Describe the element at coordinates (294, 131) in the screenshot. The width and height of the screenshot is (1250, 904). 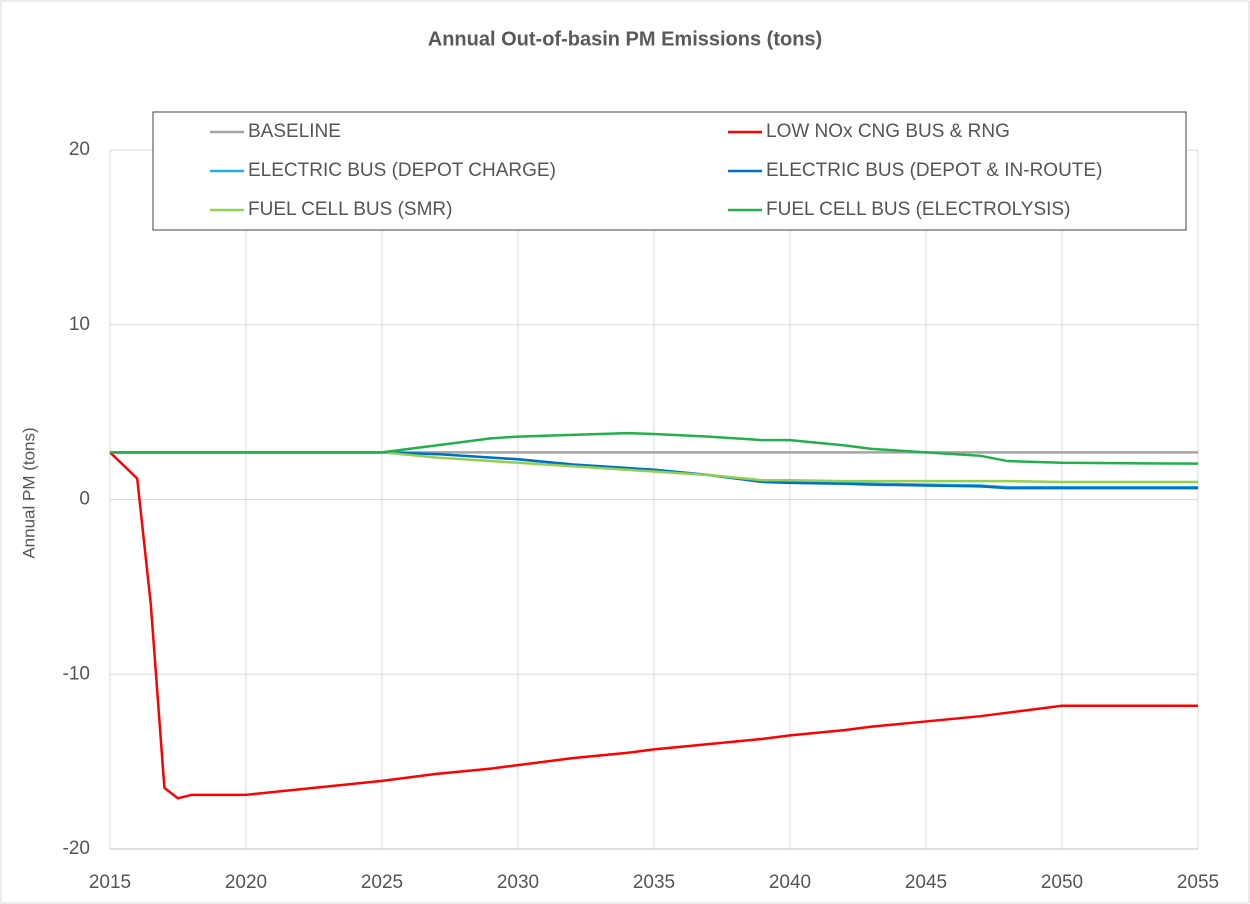
I see `legend-label: BASELINE` at that location.